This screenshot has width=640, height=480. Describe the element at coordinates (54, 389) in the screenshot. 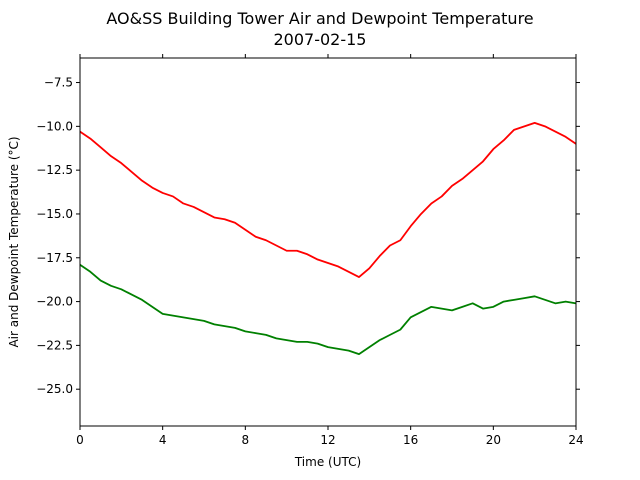

I see `y-tick-label: −25.0` at that location.